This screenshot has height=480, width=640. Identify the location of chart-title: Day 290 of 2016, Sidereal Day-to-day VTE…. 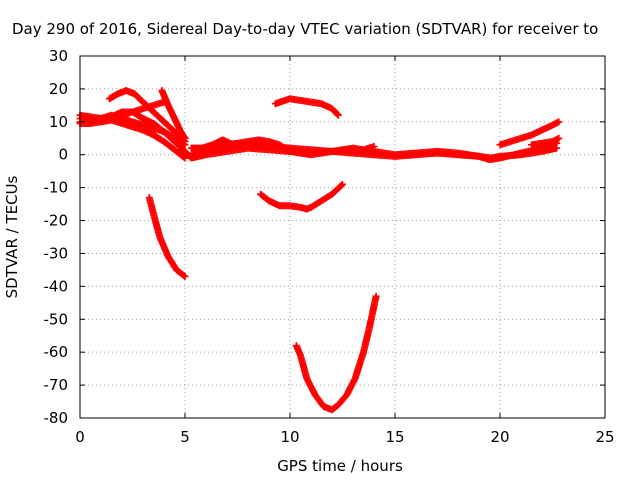
(305, 29).